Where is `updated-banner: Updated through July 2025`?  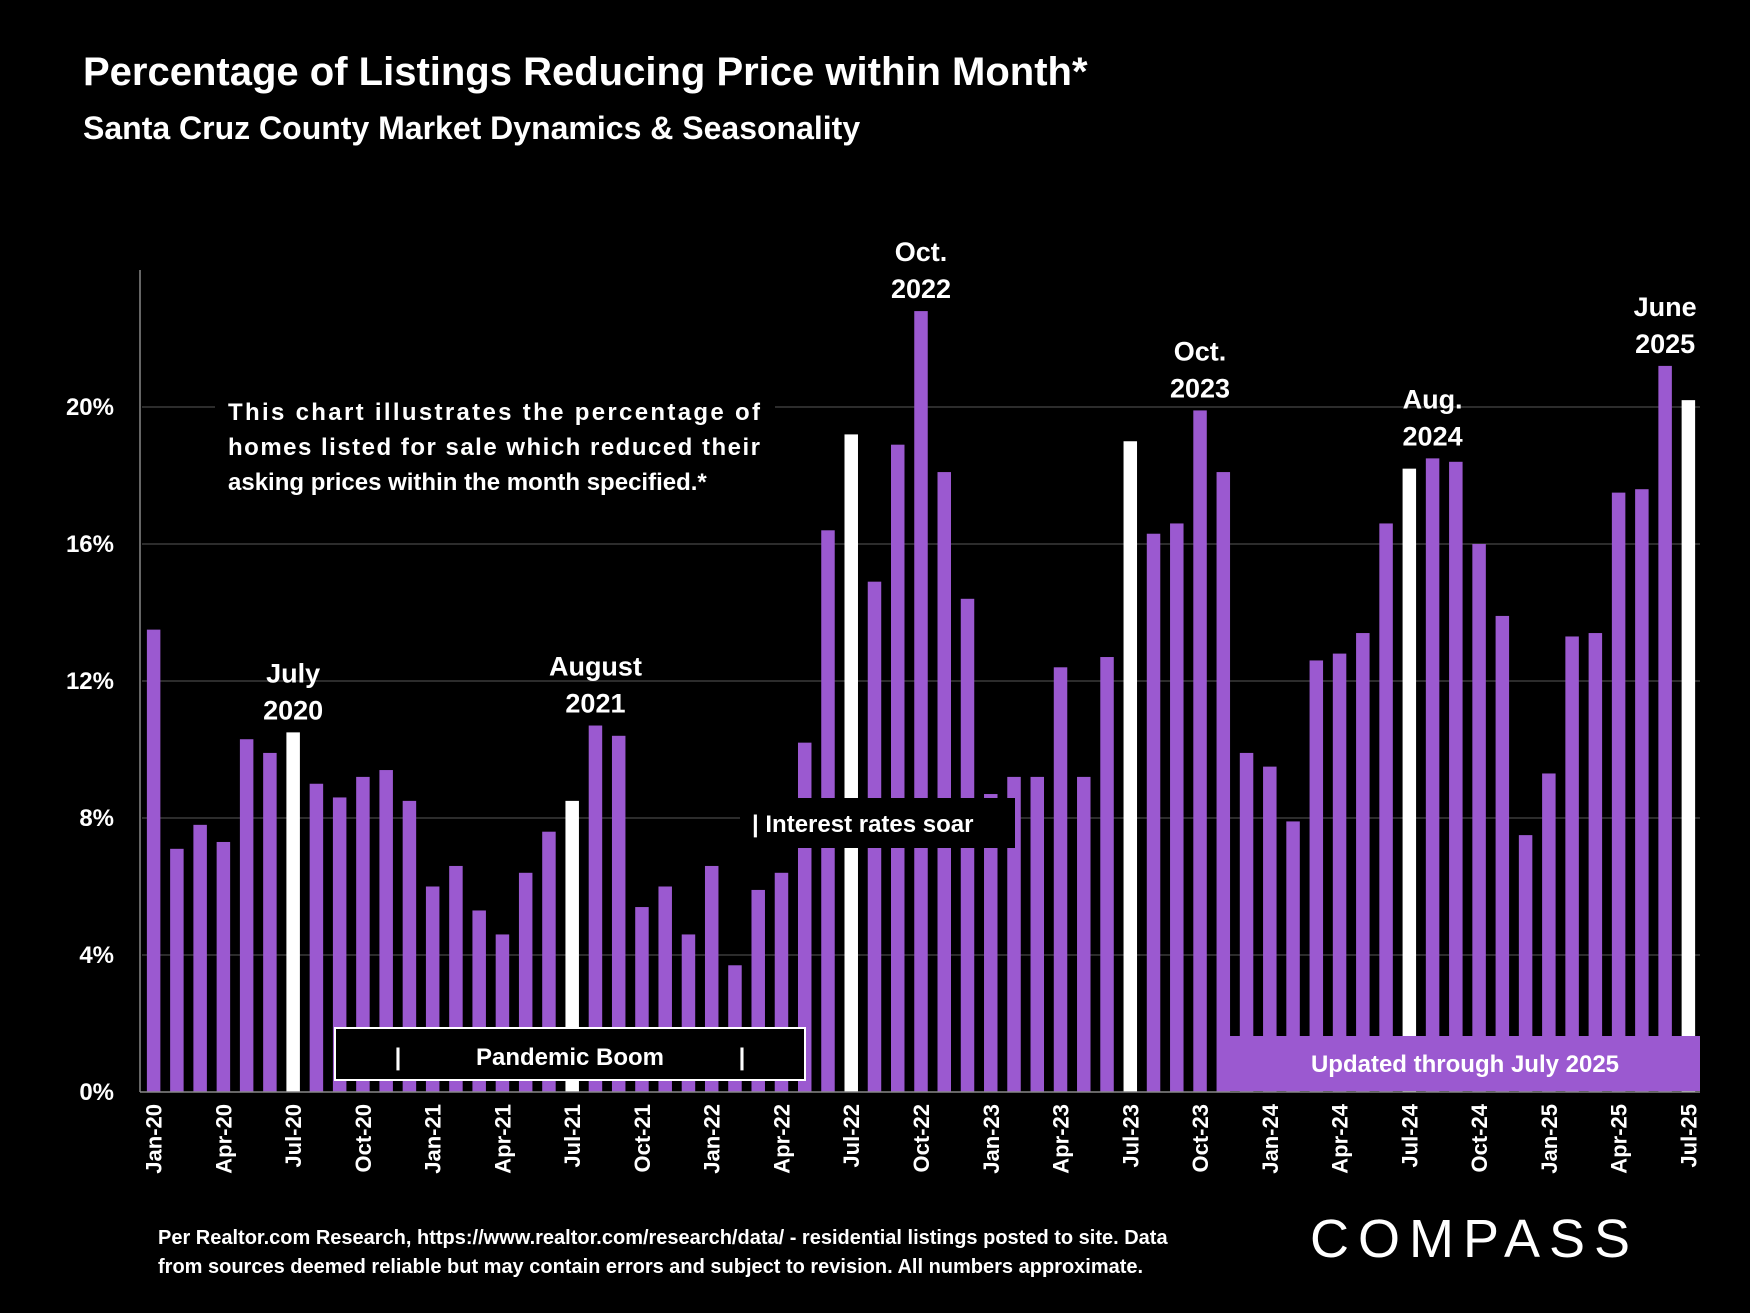
updated-banner: Updated through July 2025 is located at coordinates (1459, 1063).